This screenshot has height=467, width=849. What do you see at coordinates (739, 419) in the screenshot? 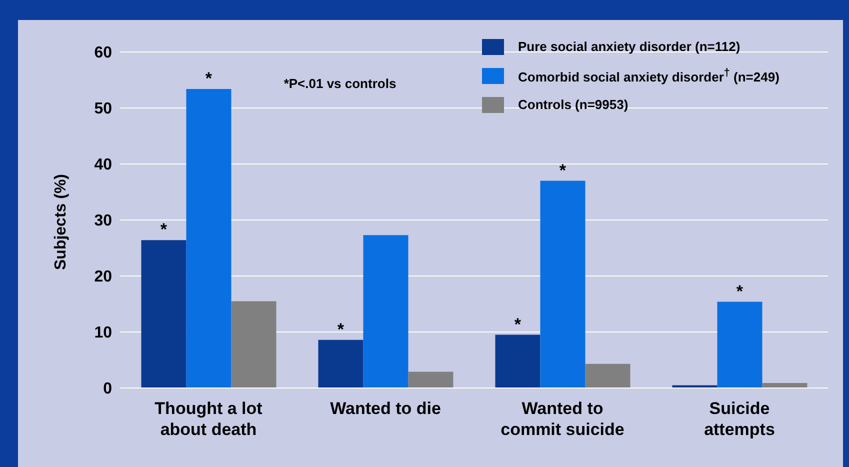
I see `x-tick-label: Suicide attempts` at bounding box center [739, 419].